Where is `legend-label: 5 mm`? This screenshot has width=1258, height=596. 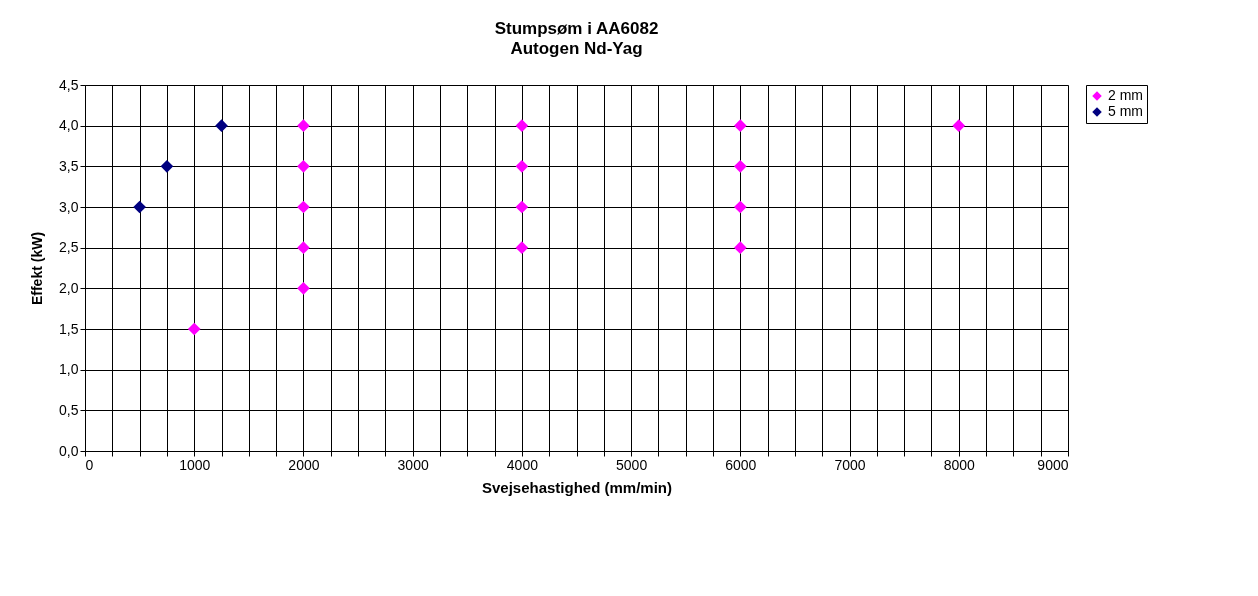
legend-label: 5 mm is located at coordinates (1125, 111).